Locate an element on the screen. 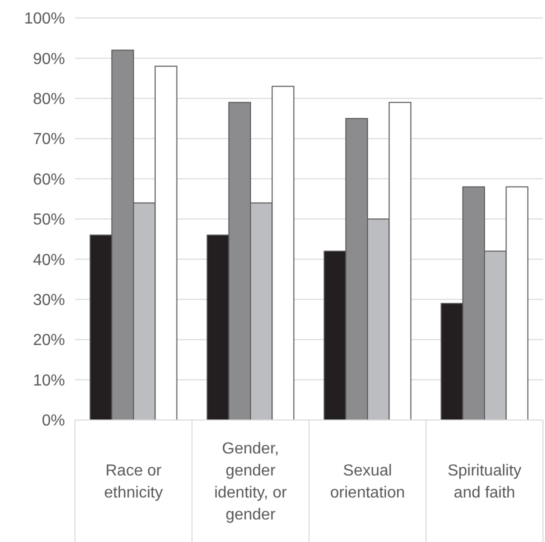  y-tick-label: 40% is located at coordinates (48, 260).